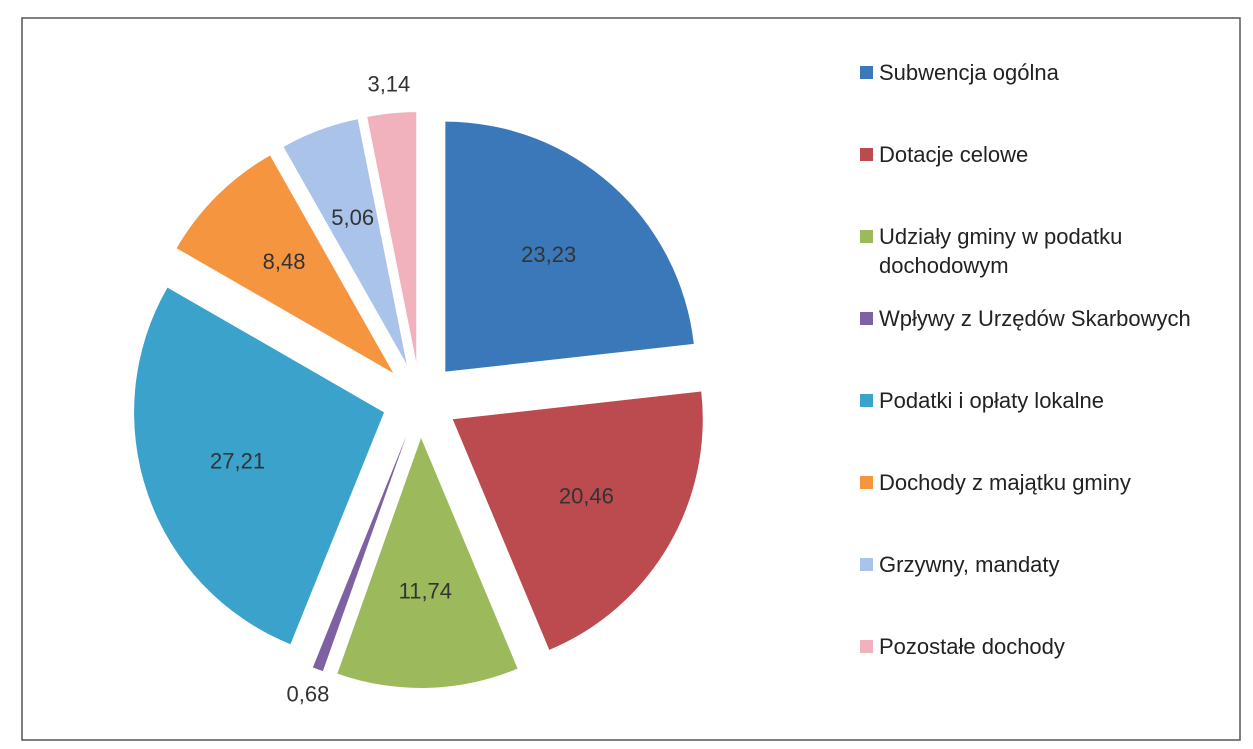  Describe the element at coordinates (1050, 99) in the screenshot. I see `legend-item: Subwencja ogólna` at that location.